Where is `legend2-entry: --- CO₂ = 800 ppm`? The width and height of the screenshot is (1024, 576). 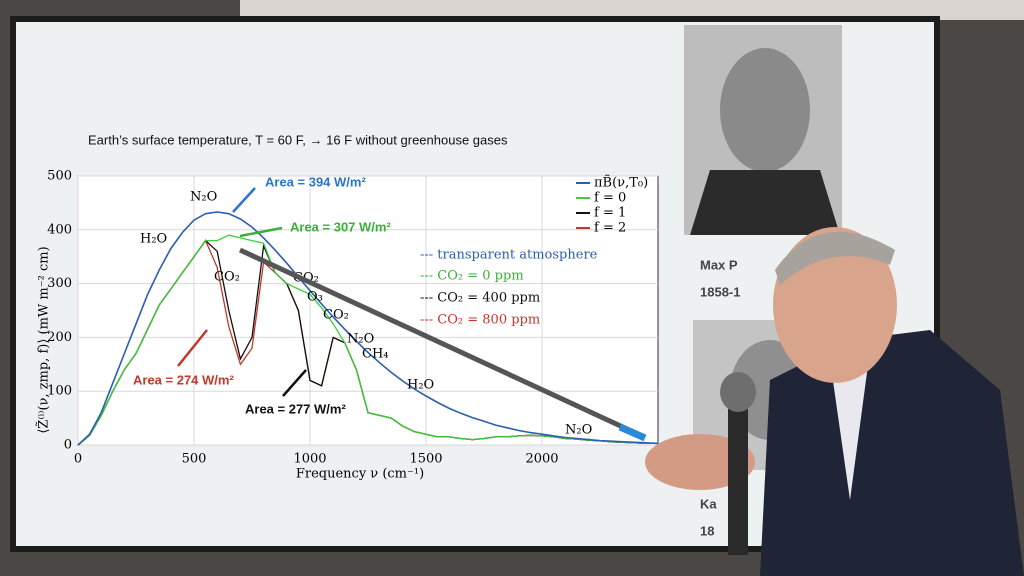
legend2-entry: --- CO₂ = 800 ppm is located at coordinates (480, 320).